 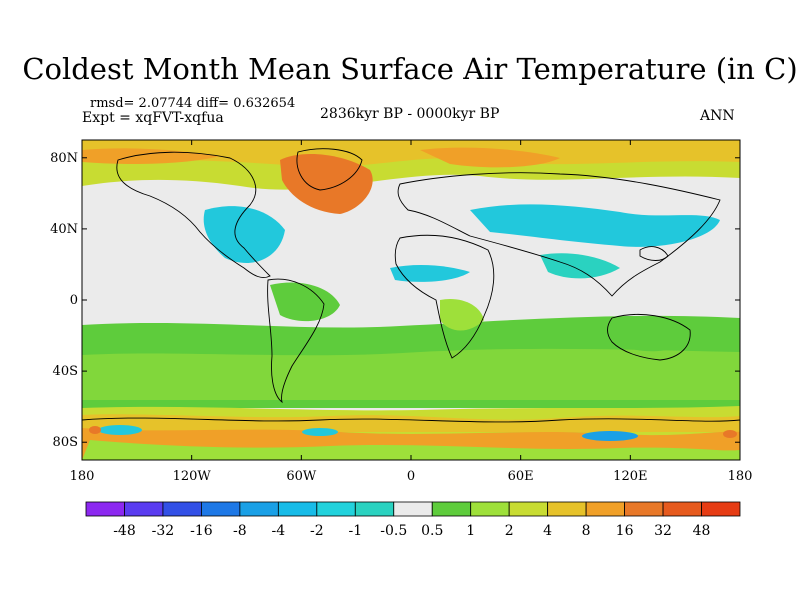 What do you see at coordinates (193, 215) in the screenshot?
I see `coast-north-america` at bounding box center [193, 215].